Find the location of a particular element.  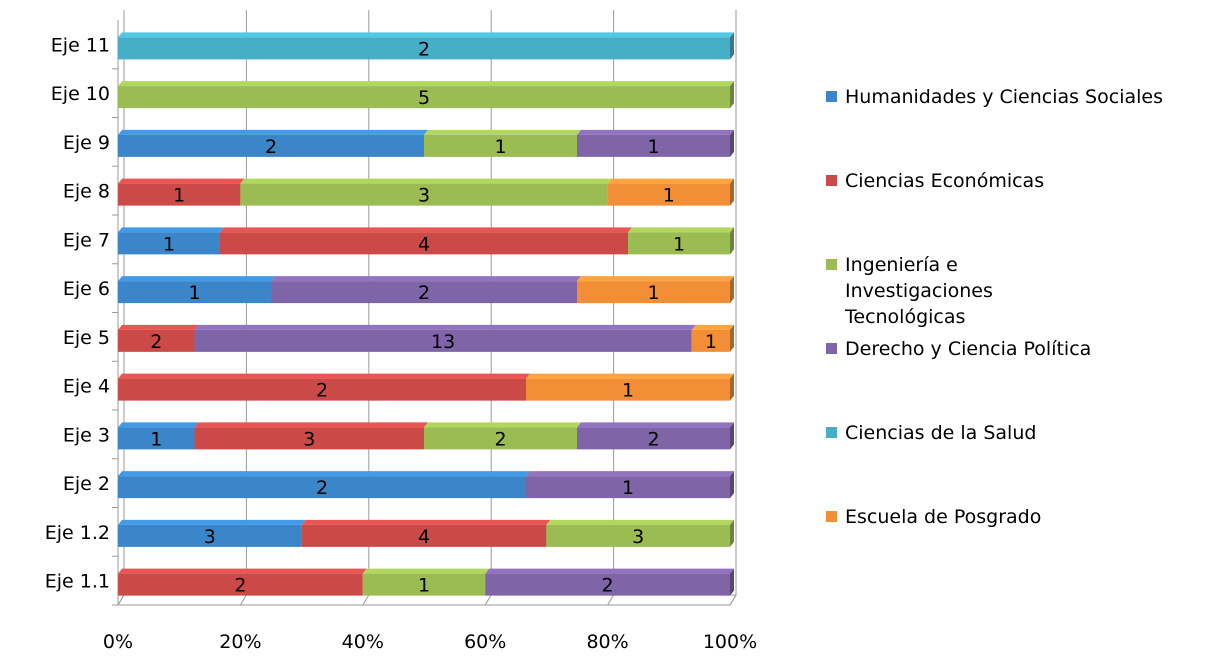

category-label: Eje 5 is located at coordinates (86, 338).